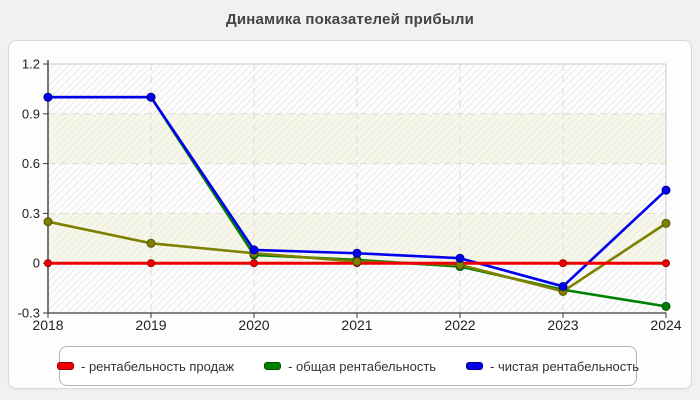 The image size is (700, 400). Describe the element at coordinates (36, 263) in the screenshot. I see `y-tick-label: 0` at that location.